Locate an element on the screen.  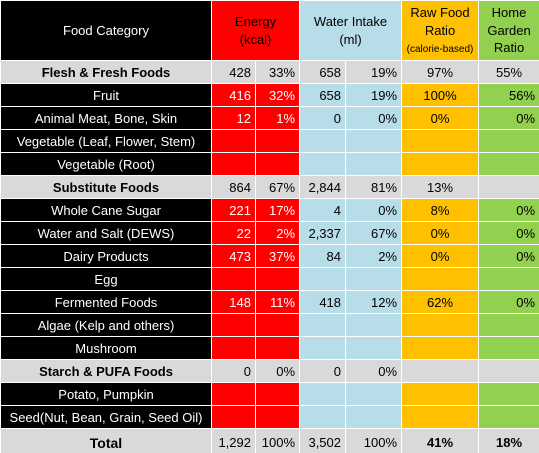
total-row: Total 1,292 100% 3,502 100% 41% 18% is located at coordinates (269, 440).